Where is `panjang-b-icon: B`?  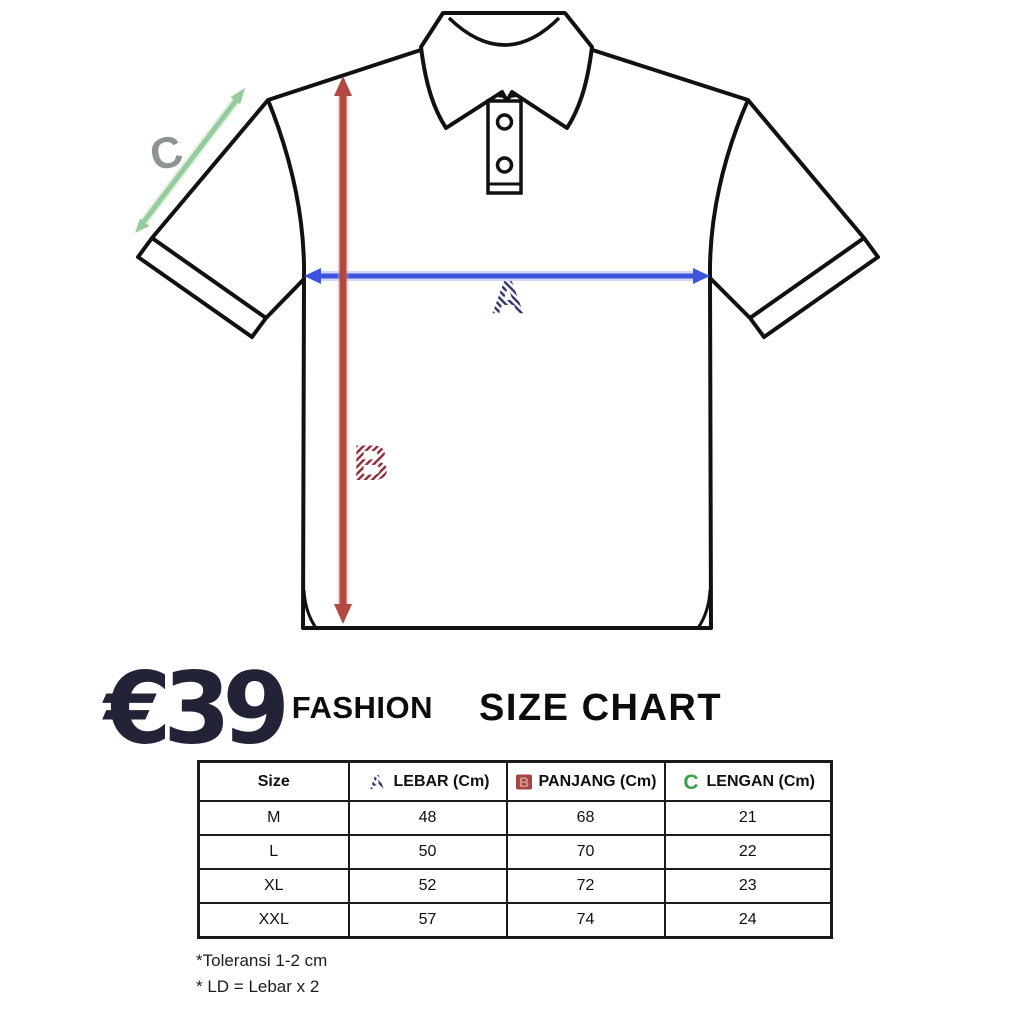 panjang-b-icon: B is located at coordinates (523, 782).